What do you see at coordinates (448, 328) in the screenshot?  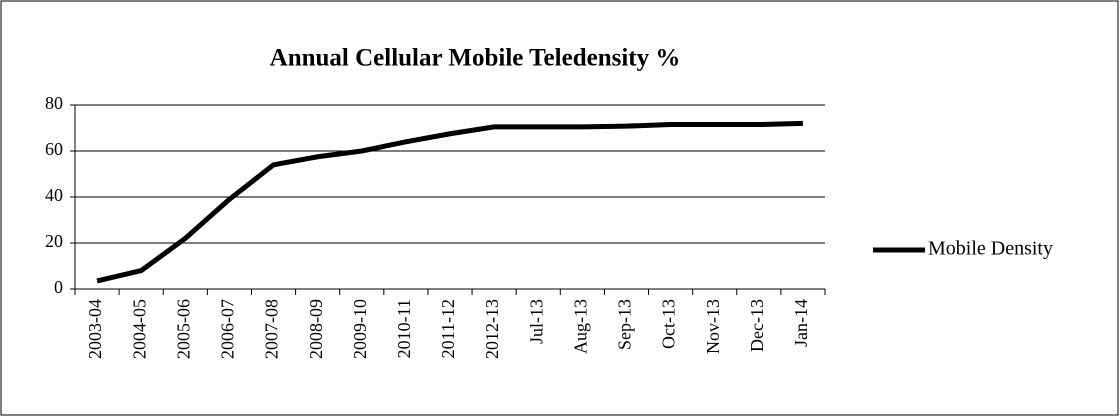 I see `x-tick-label: 2011-12` at bounding box center [448, 328].